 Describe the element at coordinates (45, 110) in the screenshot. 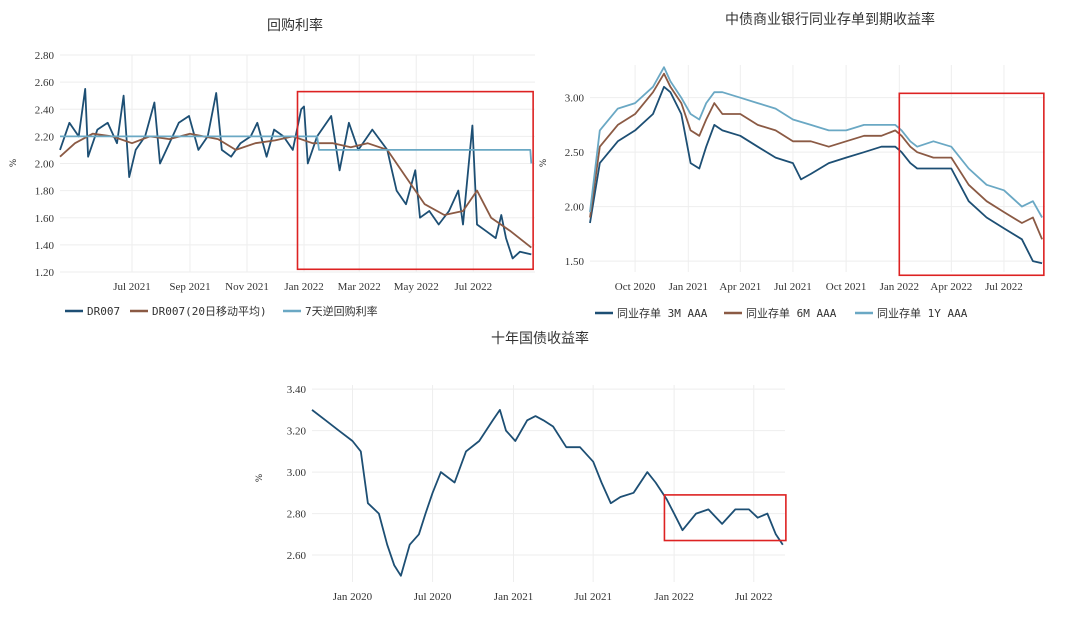

I see `repo-y-tick-label: 2.40` at that location.